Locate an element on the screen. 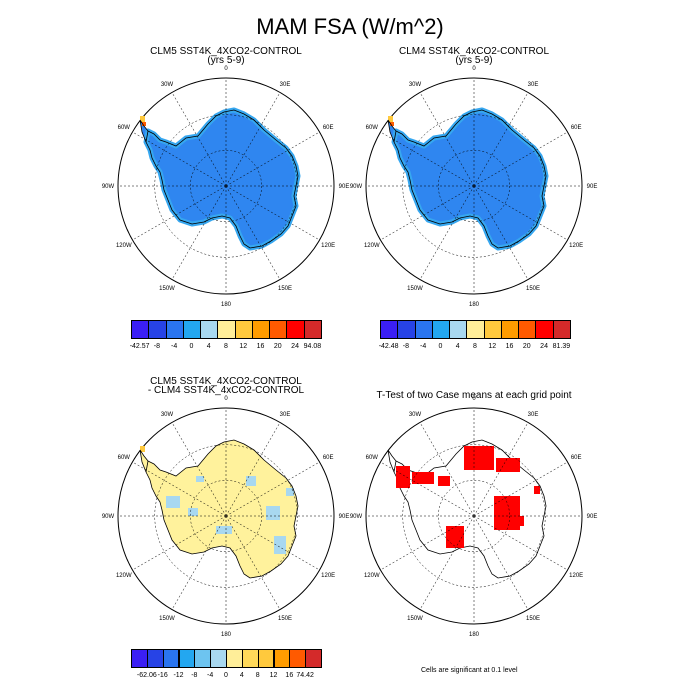  figure-title: MAM FSA (W/m^2) is located at coordinates (350, 26).